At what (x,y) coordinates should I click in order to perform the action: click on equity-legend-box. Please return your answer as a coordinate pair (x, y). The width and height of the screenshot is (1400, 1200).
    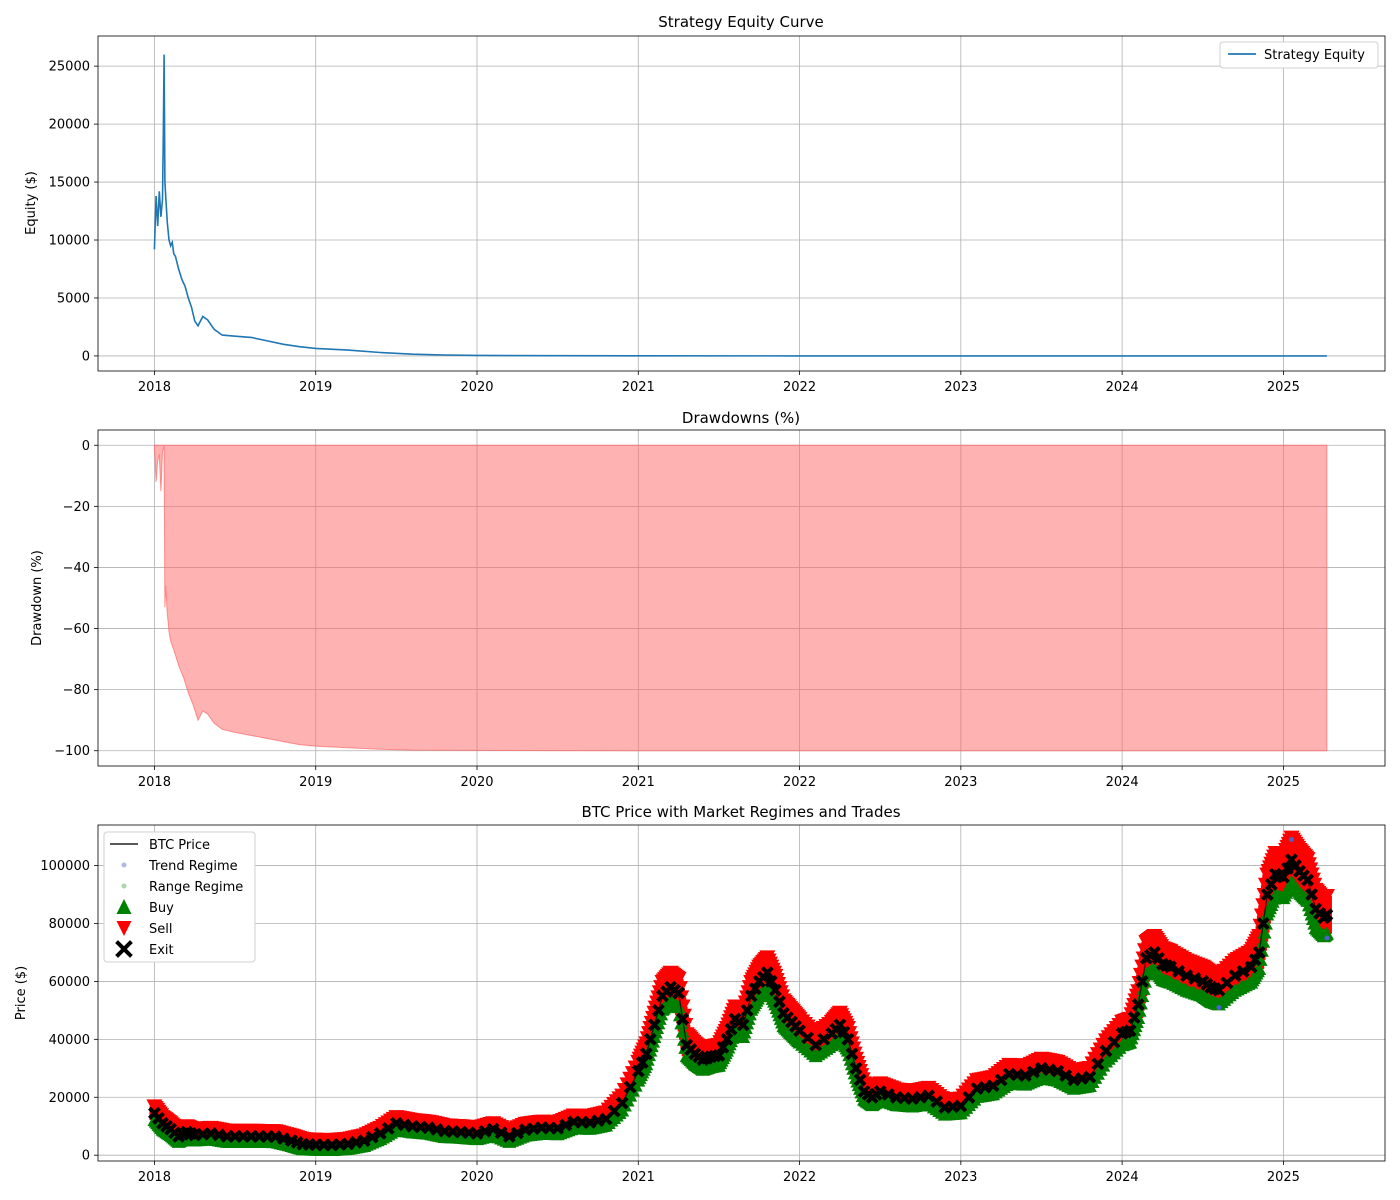
    Looking at the image, I should click on (1299, 55).